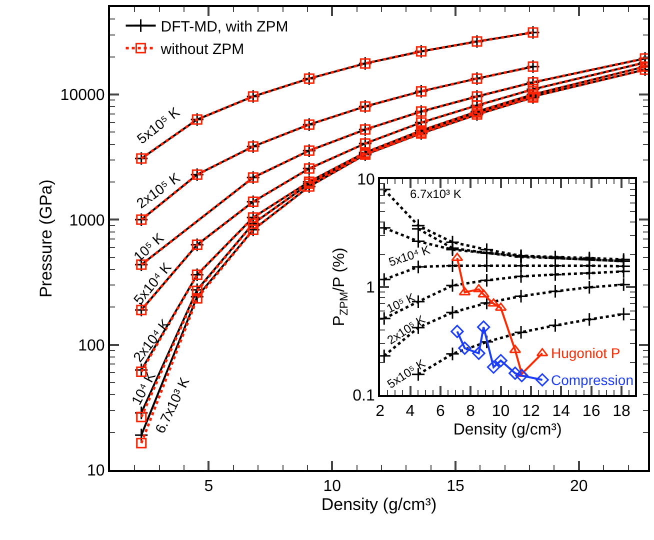 This screenshot has width=654, height=540. Describe the element at coordinates (531, 411) in the screenshot. I see `x-tick-label: 12` at that location.